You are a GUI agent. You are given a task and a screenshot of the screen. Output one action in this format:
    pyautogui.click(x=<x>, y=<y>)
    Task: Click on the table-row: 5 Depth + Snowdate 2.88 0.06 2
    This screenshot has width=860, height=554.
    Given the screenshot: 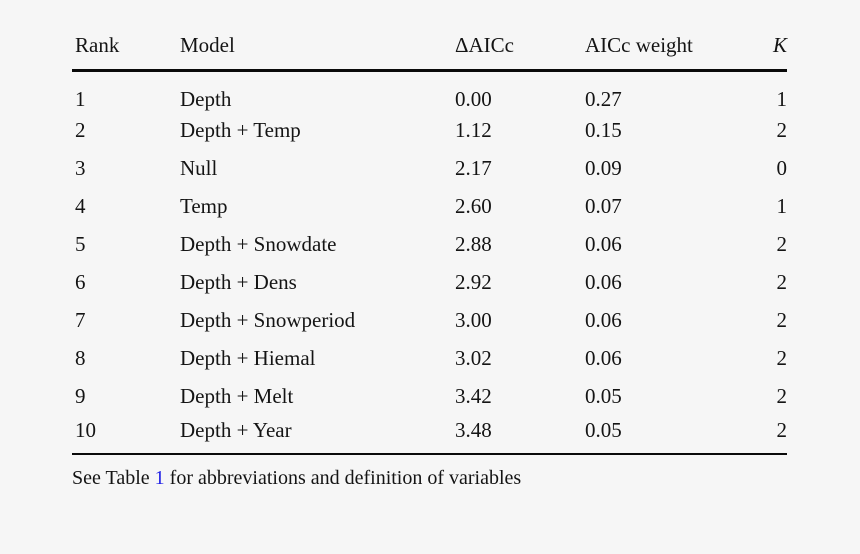 What is the action you would take?
    pyautogui.click(x=429, y=245)
    